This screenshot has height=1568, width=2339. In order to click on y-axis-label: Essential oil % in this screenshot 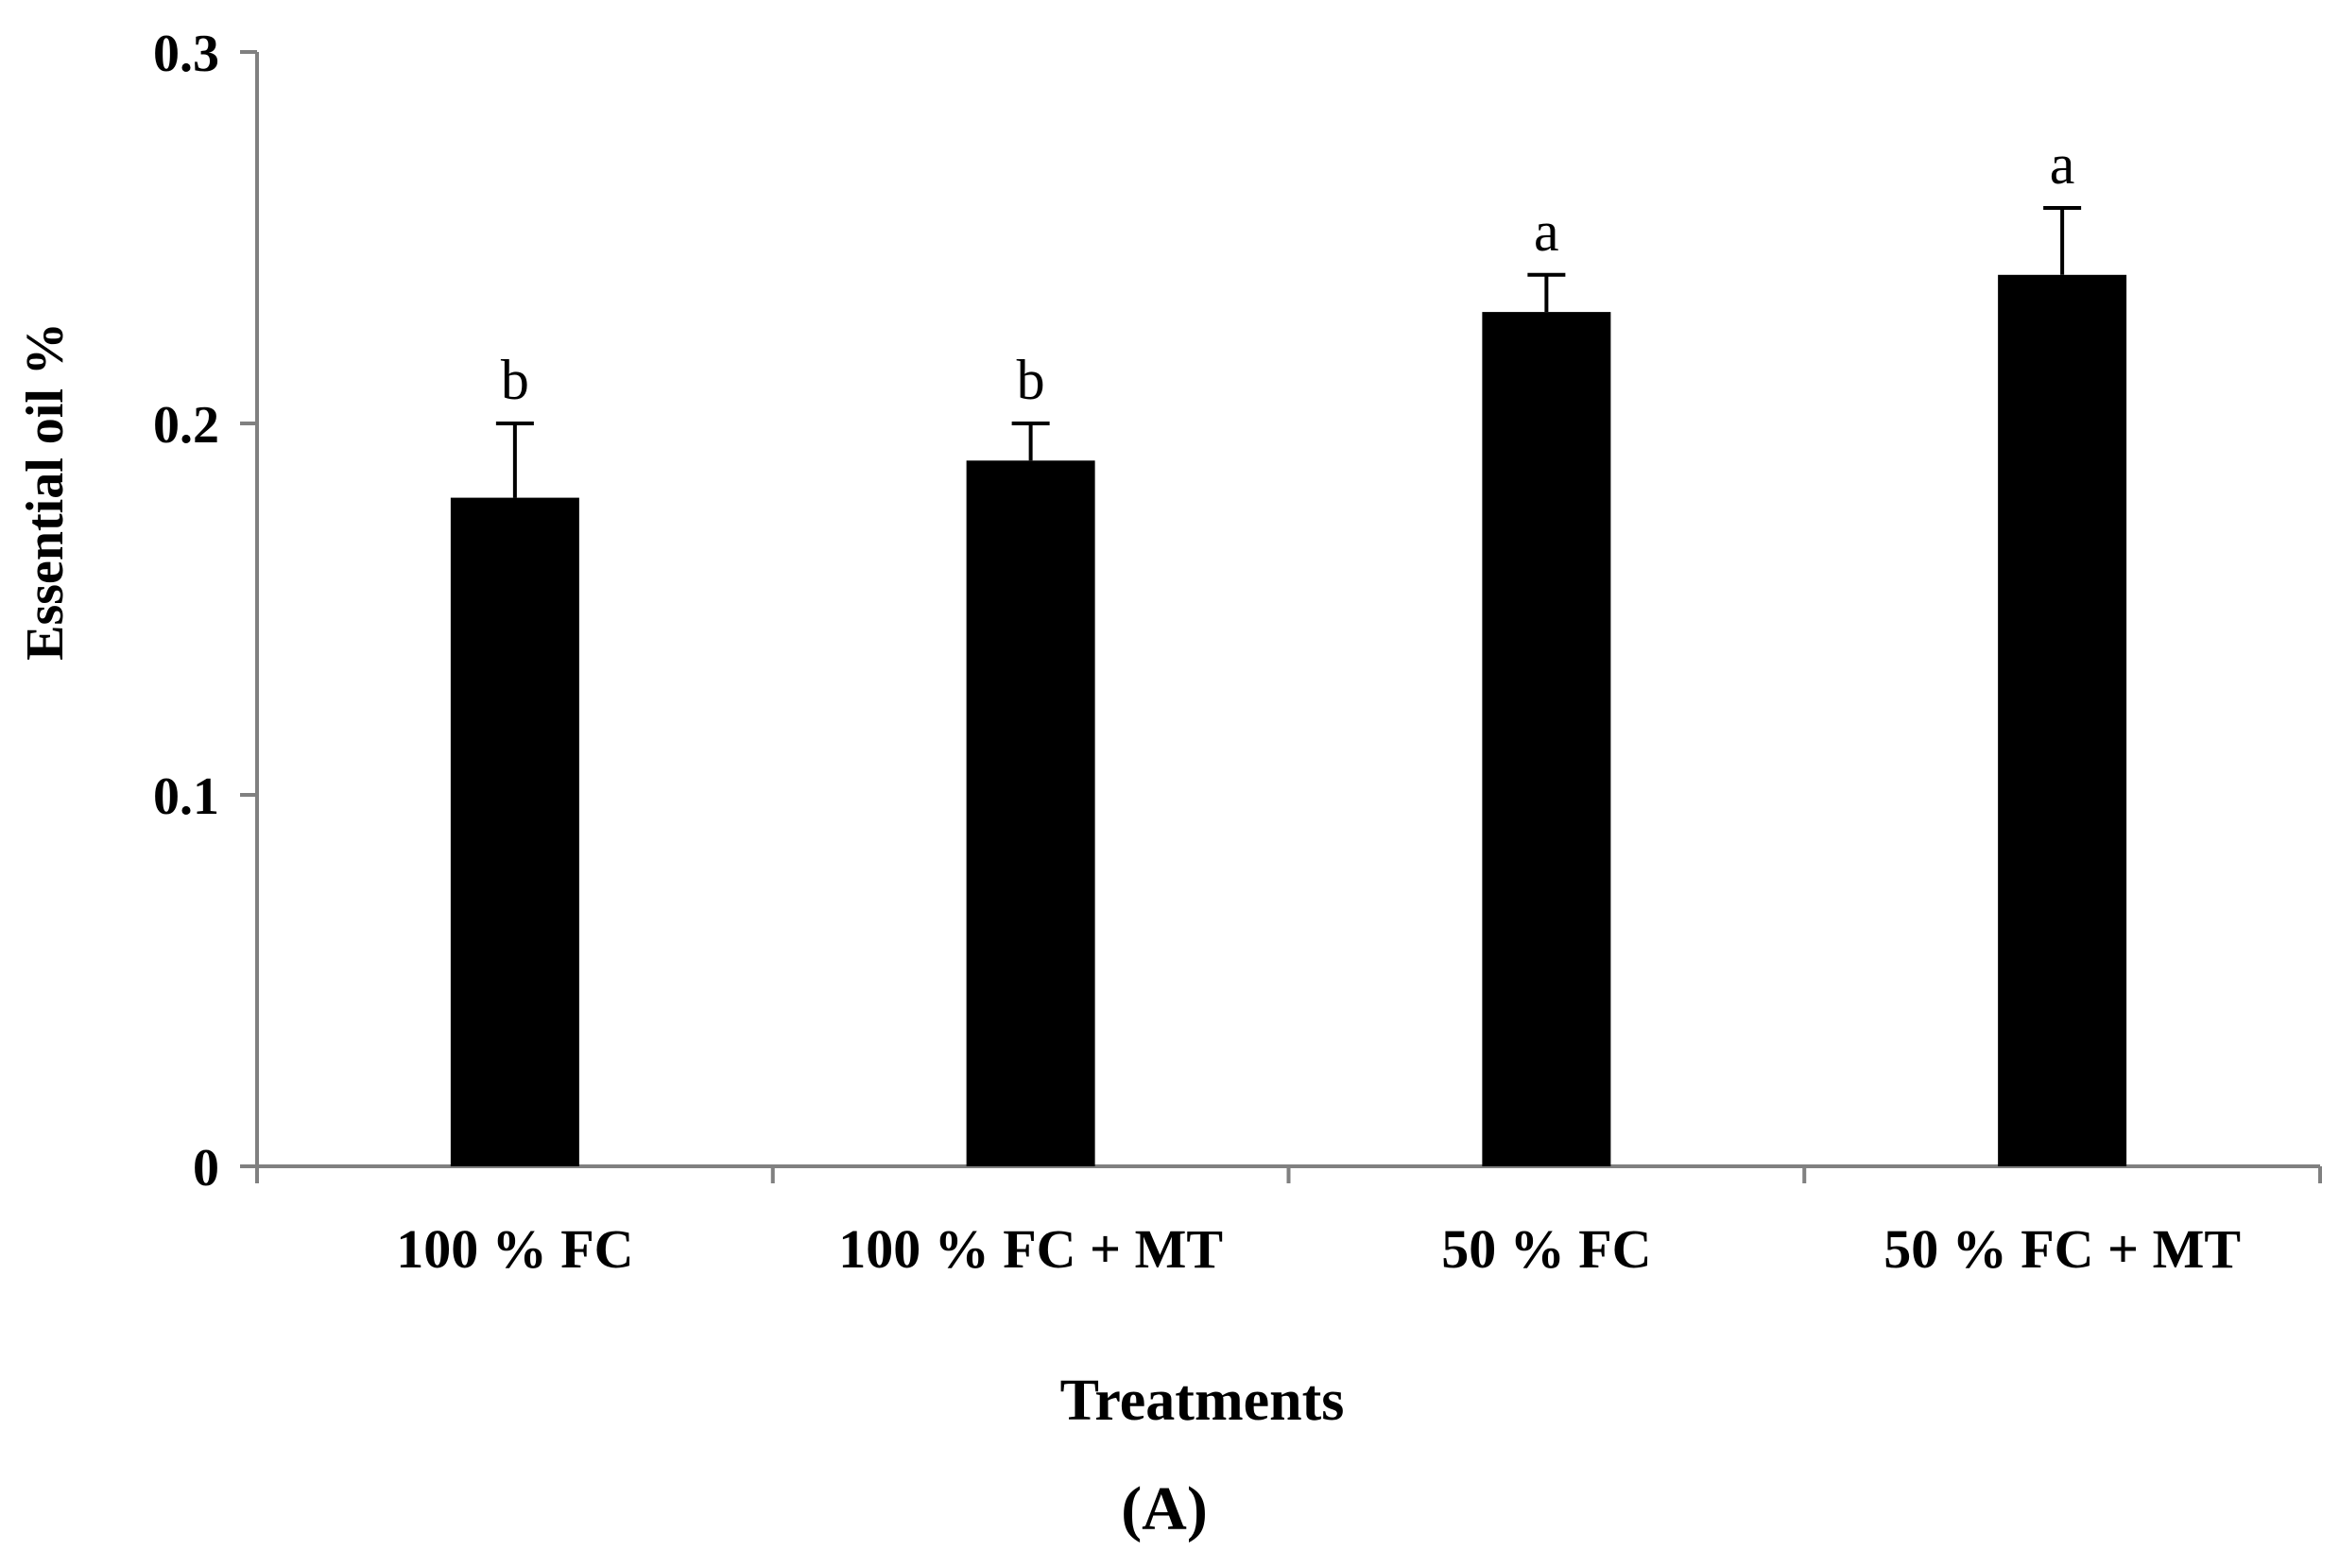, I will do `click(45, 491)`.